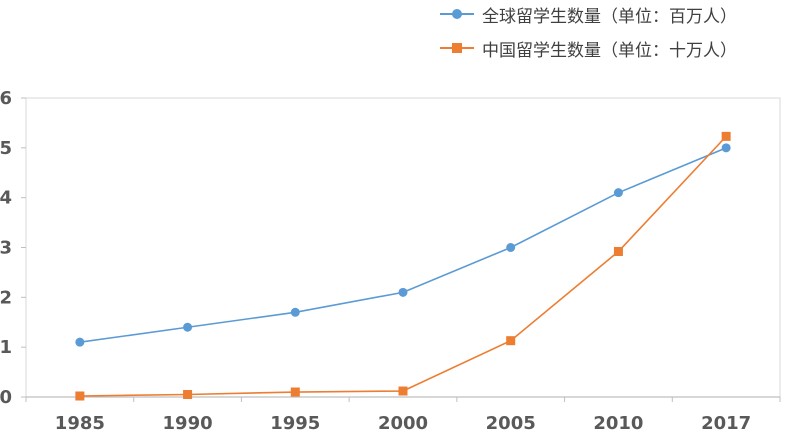 Image resolution: width=793 pixels, height=435 pixels. What do you see at coordinates (295, 423) in the screenshot?
I see `x-tick-label: 1995` at bounding box center [295, 423].